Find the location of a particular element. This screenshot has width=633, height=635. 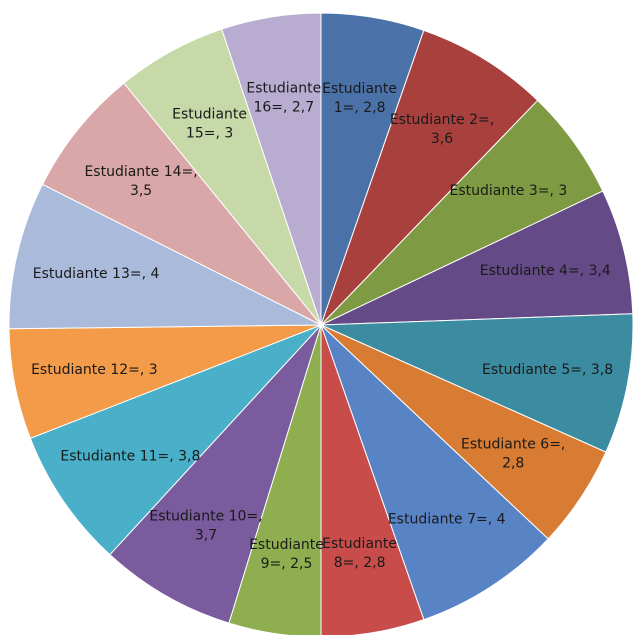

pie-slice-label-2: Estudiante 2=, 3,6 is located at coordinates (442, 129).